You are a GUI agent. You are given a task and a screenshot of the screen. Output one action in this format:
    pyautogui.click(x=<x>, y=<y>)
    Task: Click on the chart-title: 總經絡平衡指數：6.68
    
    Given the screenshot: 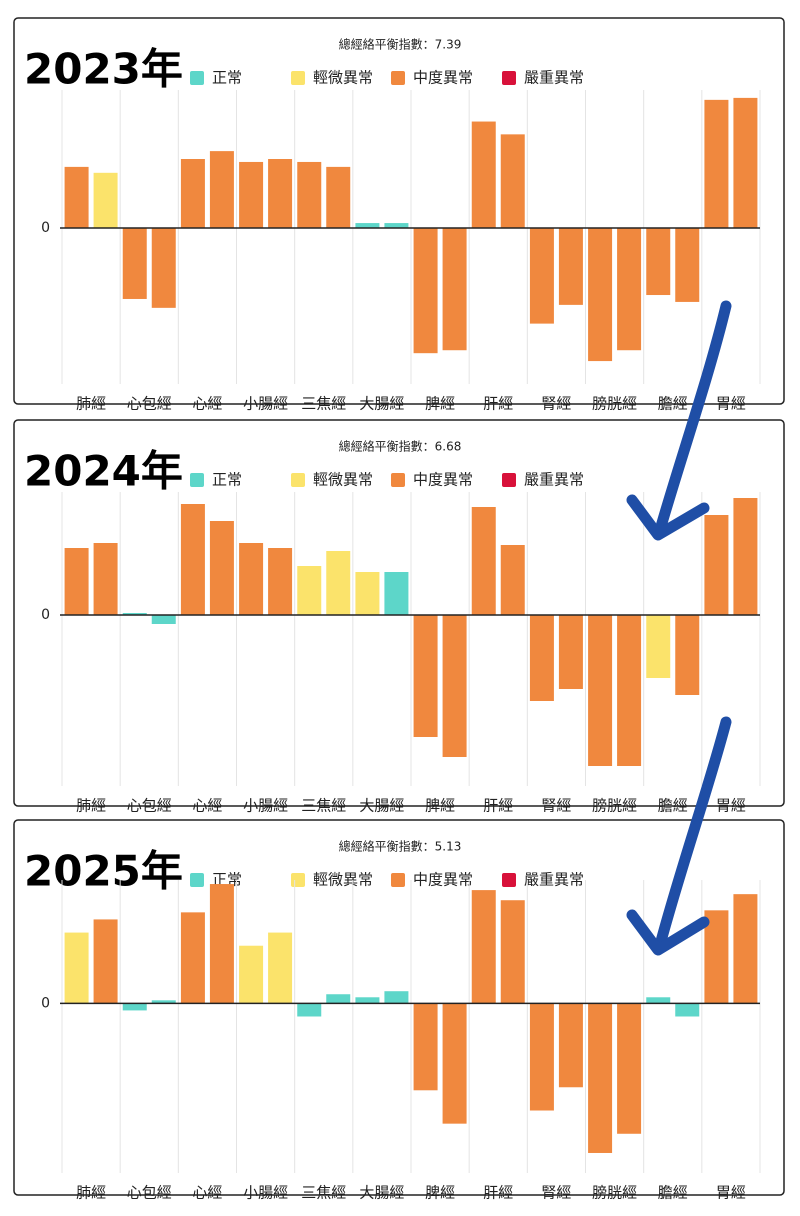 What is the action you would take?
    pyautogui.click(x=400, y=446)
    